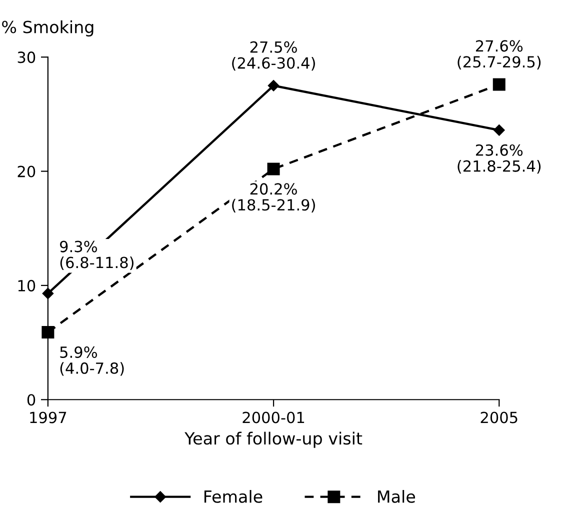 Image resolution: width=564 pixels, height=519 pixels. Describe the element at coordinates (397, 496) in the screenshot. I see `legend-label: Male` at that location.